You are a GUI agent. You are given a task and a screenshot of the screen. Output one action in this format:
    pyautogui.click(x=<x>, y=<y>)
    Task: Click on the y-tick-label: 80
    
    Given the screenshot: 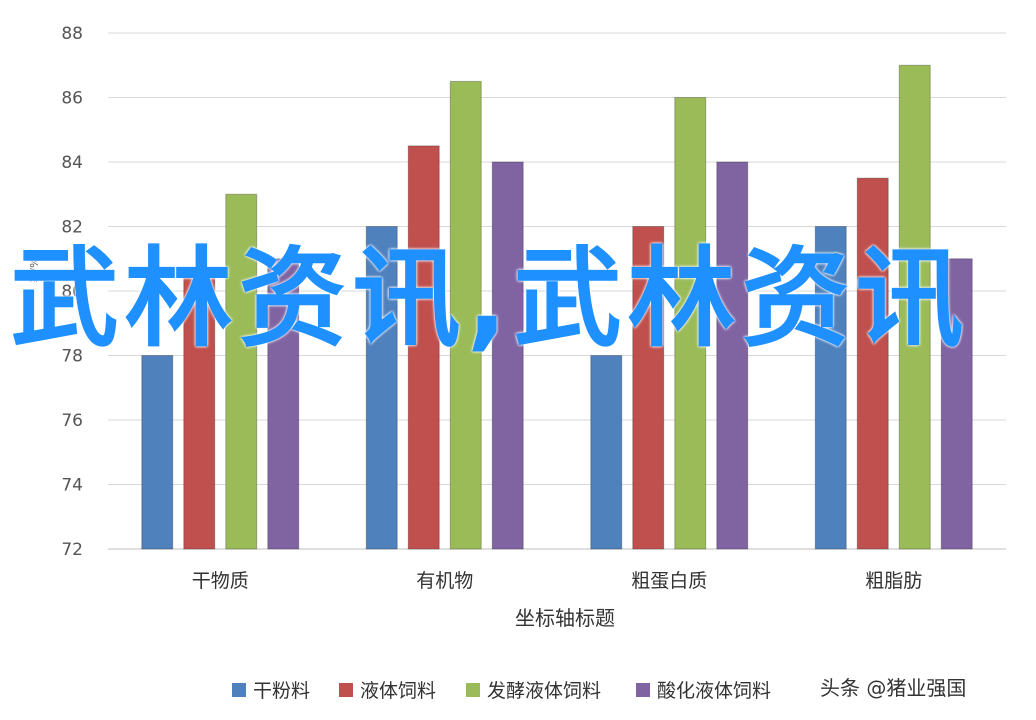 What is the action you would take?
    pyautogui.click(x=72, y=292)
    